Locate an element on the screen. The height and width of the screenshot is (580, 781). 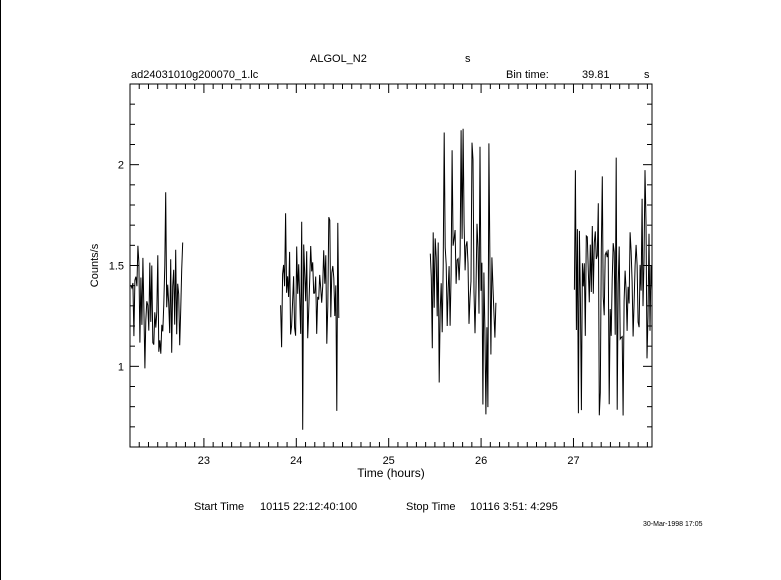
stop-time-value: 10116 3:51: 4:295 is located at coordinates (514, 507).